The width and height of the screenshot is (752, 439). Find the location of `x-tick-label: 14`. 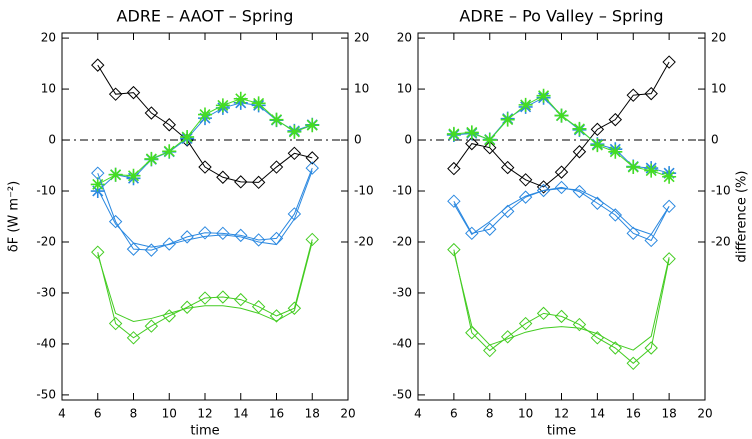

x-tick-label: 14 is located at coordinates (240, 414).